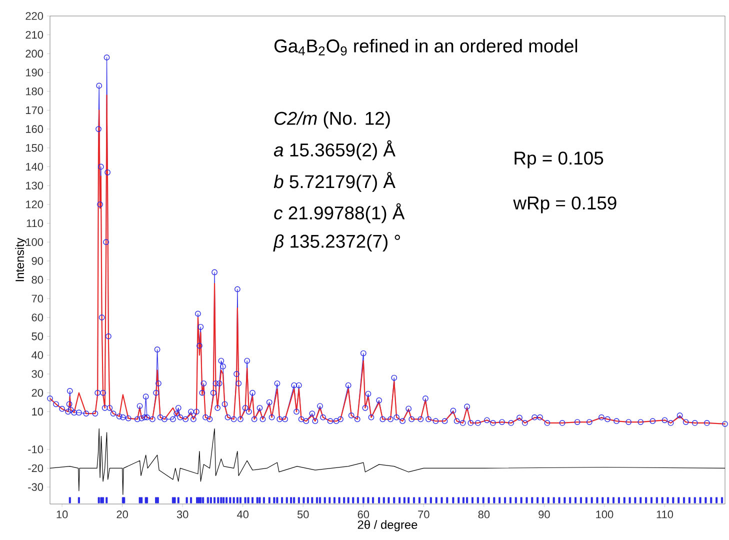  I want to click on x-tick-label: 20, so click(122, 514).